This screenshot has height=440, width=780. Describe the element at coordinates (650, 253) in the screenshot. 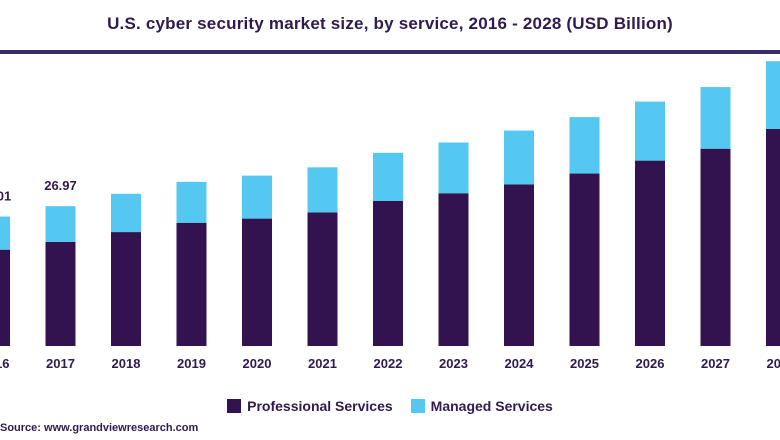

I see `bar-professional-services-2026` at that location.